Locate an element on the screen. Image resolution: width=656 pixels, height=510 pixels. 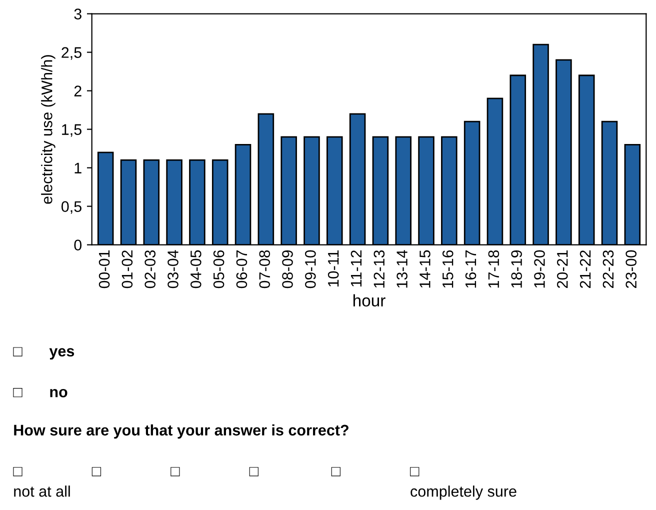
text: completely sure is located at coordinates (463, 493).